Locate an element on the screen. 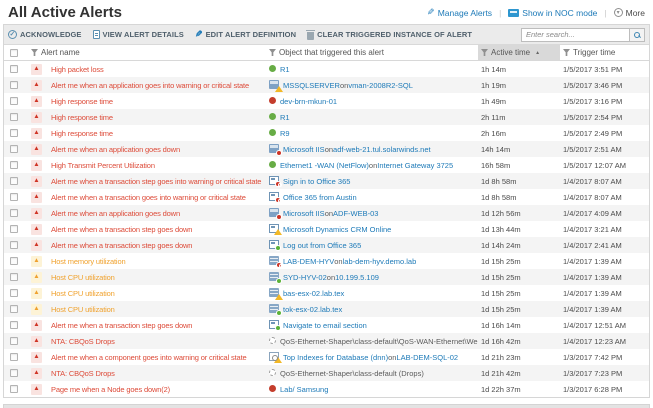  object-link: LAB-DEM-SQL-02 is located at coordinates (427, 357).